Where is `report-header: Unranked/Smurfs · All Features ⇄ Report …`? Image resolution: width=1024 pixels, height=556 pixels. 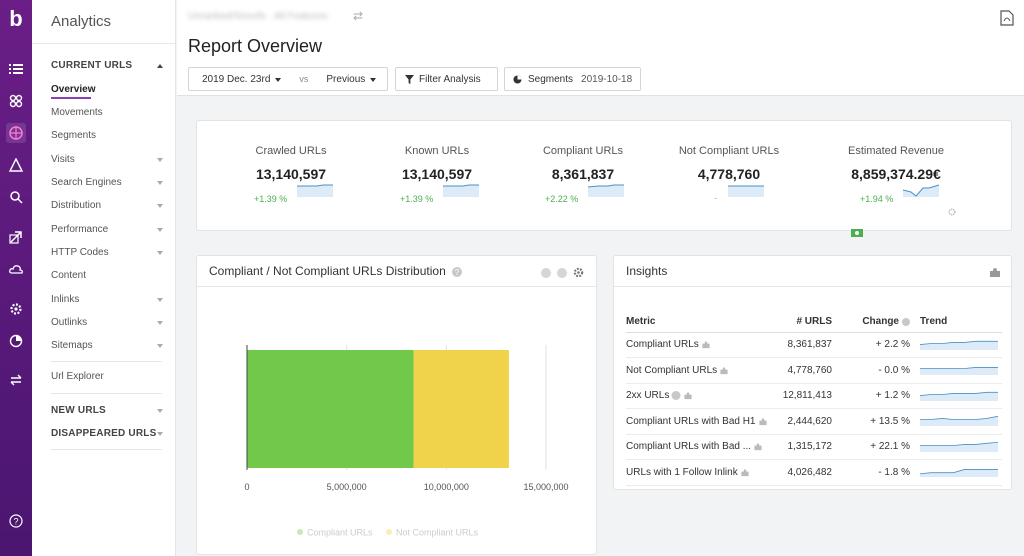 report-header: Unranked/Smurfs · All Features ⇄ Report … is located at coordinates (600, 48).